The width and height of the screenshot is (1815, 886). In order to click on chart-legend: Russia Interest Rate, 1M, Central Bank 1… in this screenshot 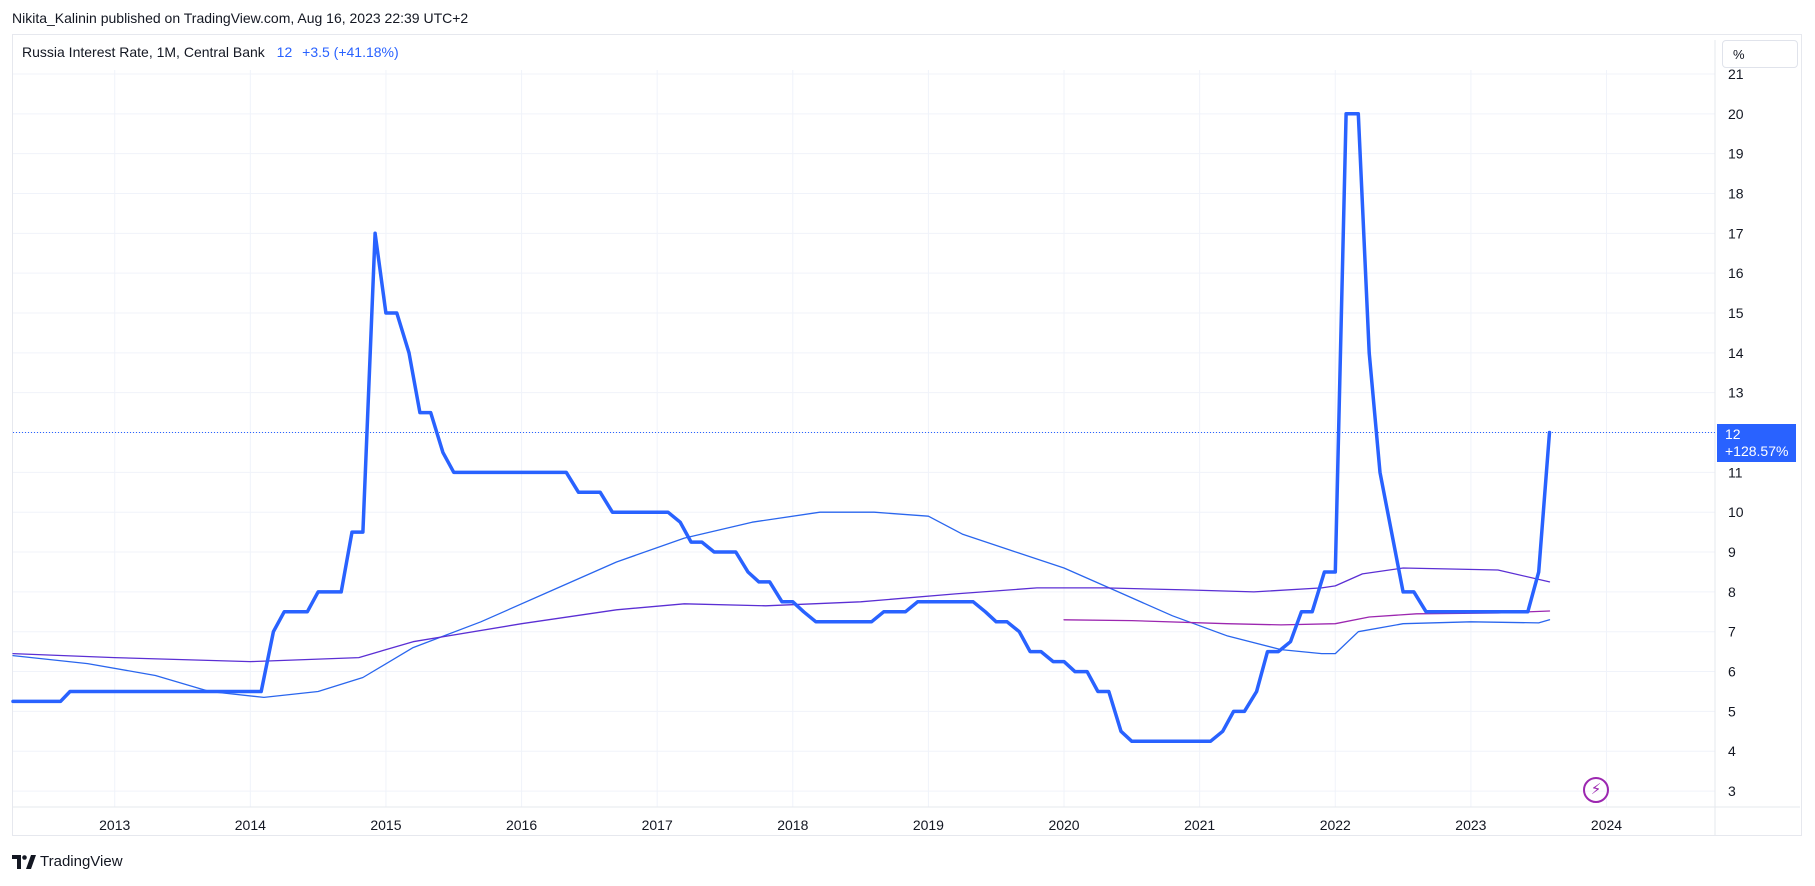, I will do `click(210, 52)`.